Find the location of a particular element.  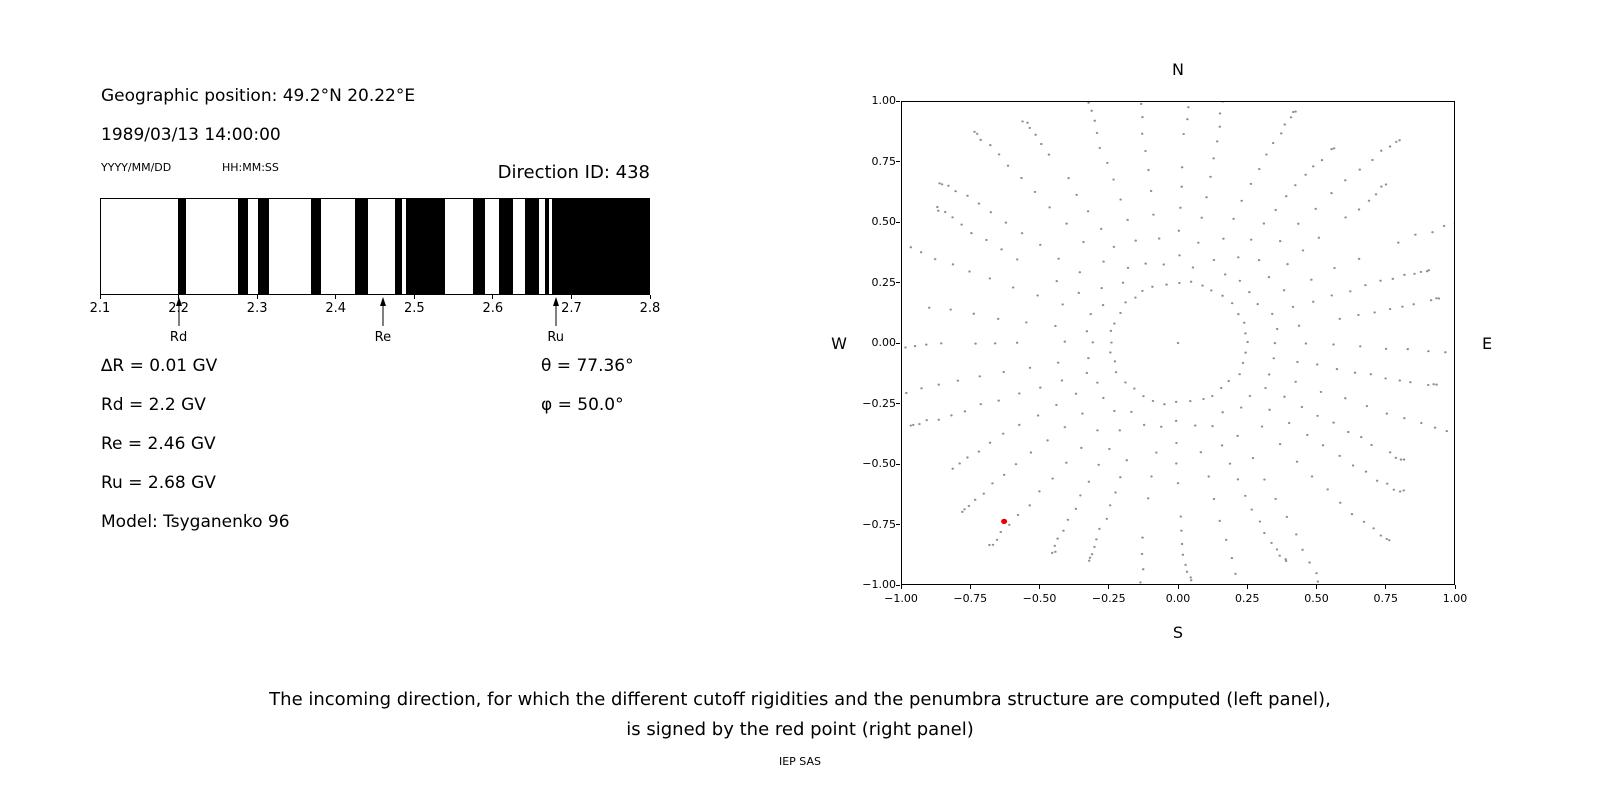

penumbra-plot is located at coordinates (375, 246).